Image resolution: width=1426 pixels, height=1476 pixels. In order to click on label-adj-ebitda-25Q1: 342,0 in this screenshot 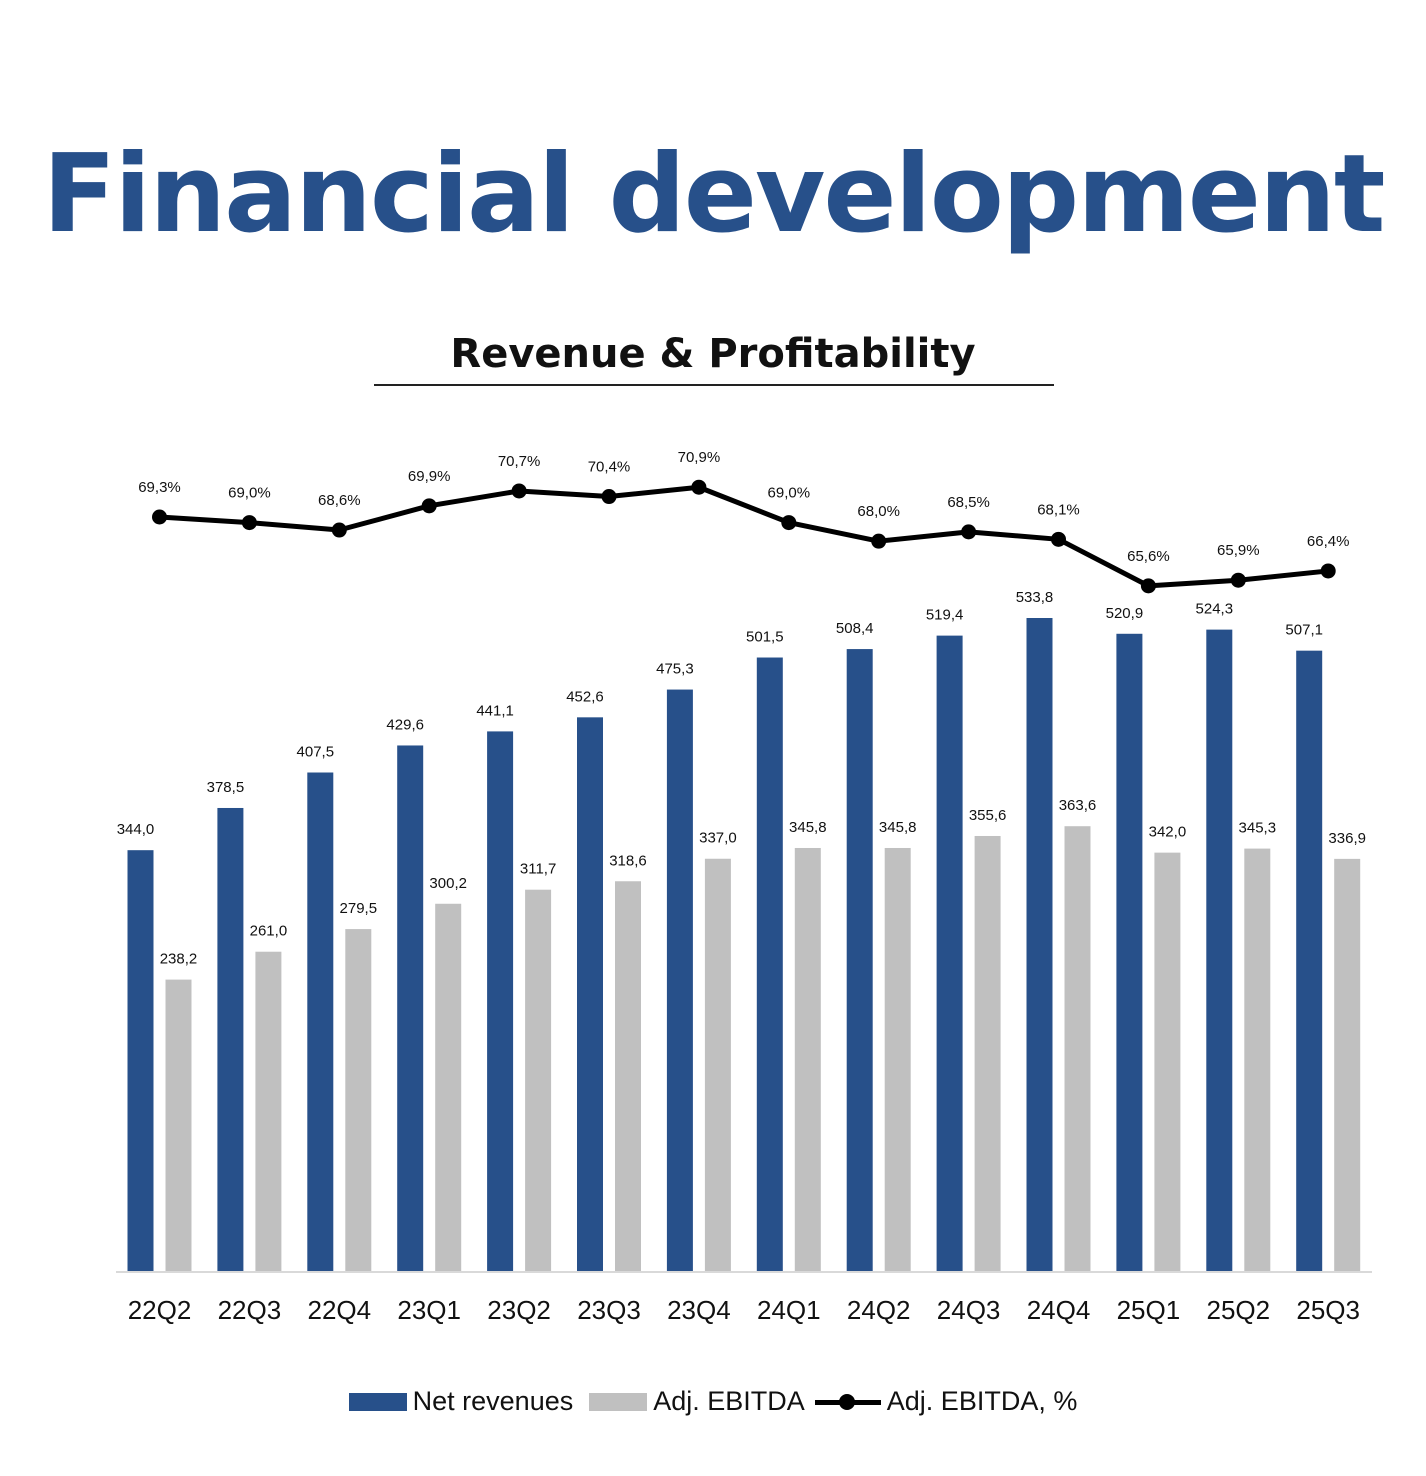, I will do `click(1168, 832)`.